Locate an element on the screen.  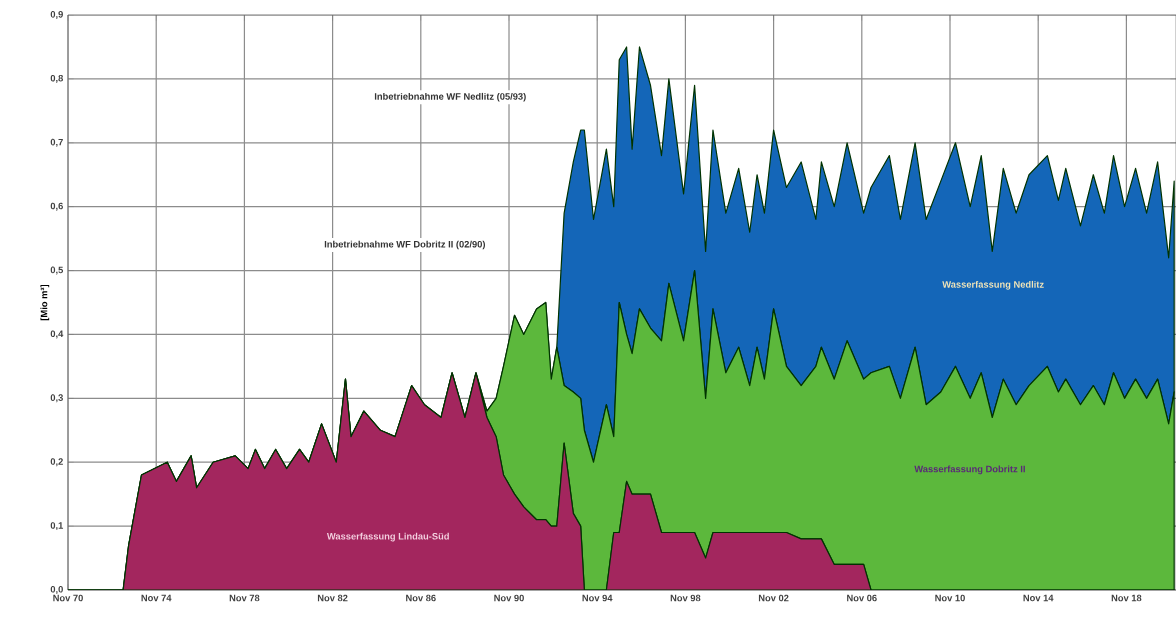
y-tick-label: 0,2 is located at coordinates (56, 462).